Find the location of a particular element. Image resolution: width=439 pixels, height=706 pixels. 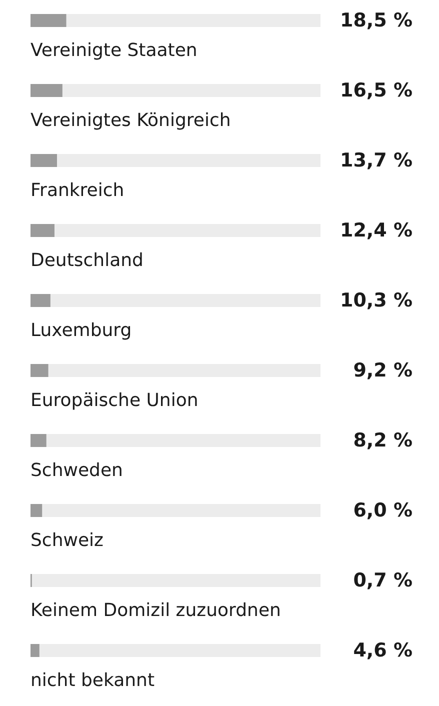

data-label: 13,7 % is located at coordinates (376, 161).